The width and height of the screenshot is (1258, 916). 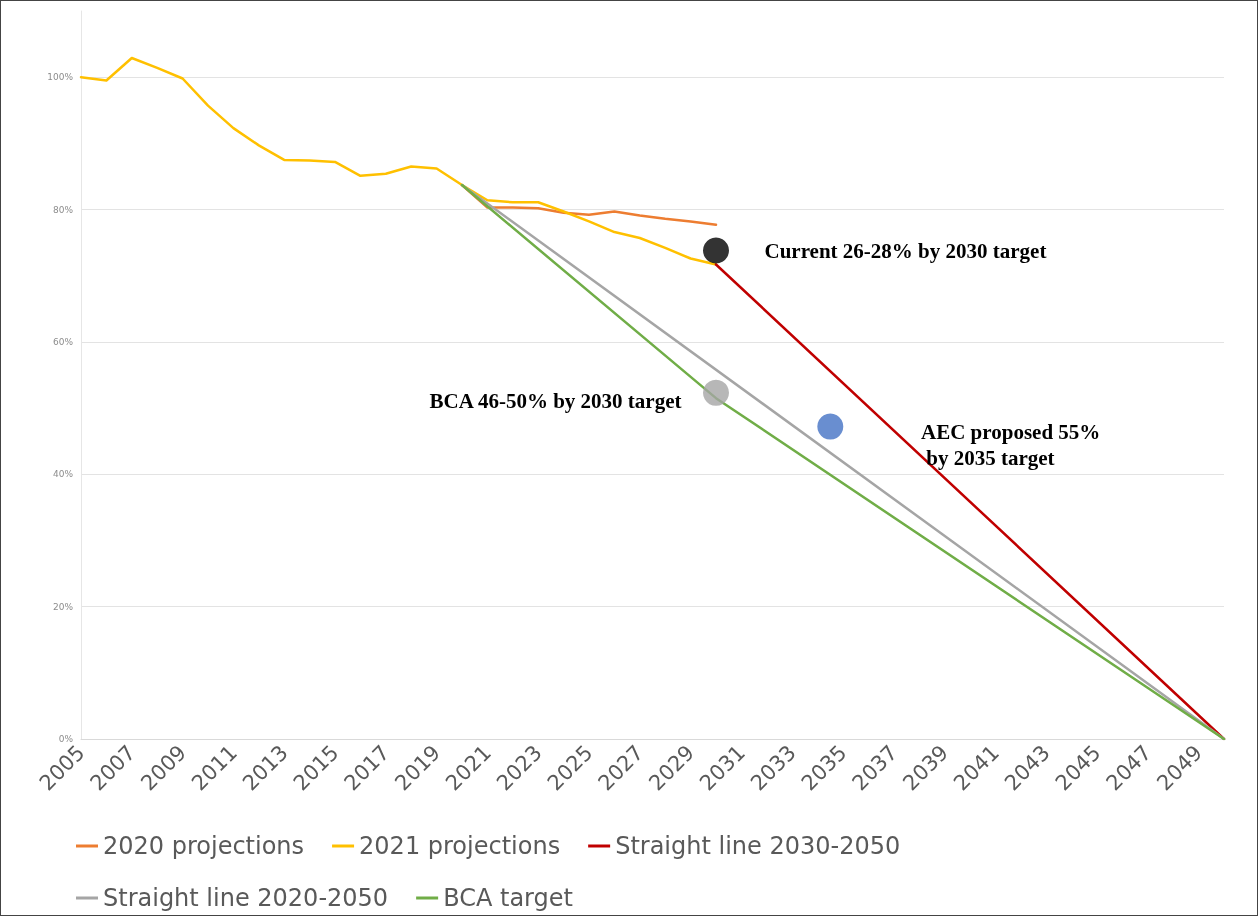 What do you see at coordinates (758, 846) in the screenshot?
I see `legend-label: Straight line 2030-2050` at bounding box center [758, 846].